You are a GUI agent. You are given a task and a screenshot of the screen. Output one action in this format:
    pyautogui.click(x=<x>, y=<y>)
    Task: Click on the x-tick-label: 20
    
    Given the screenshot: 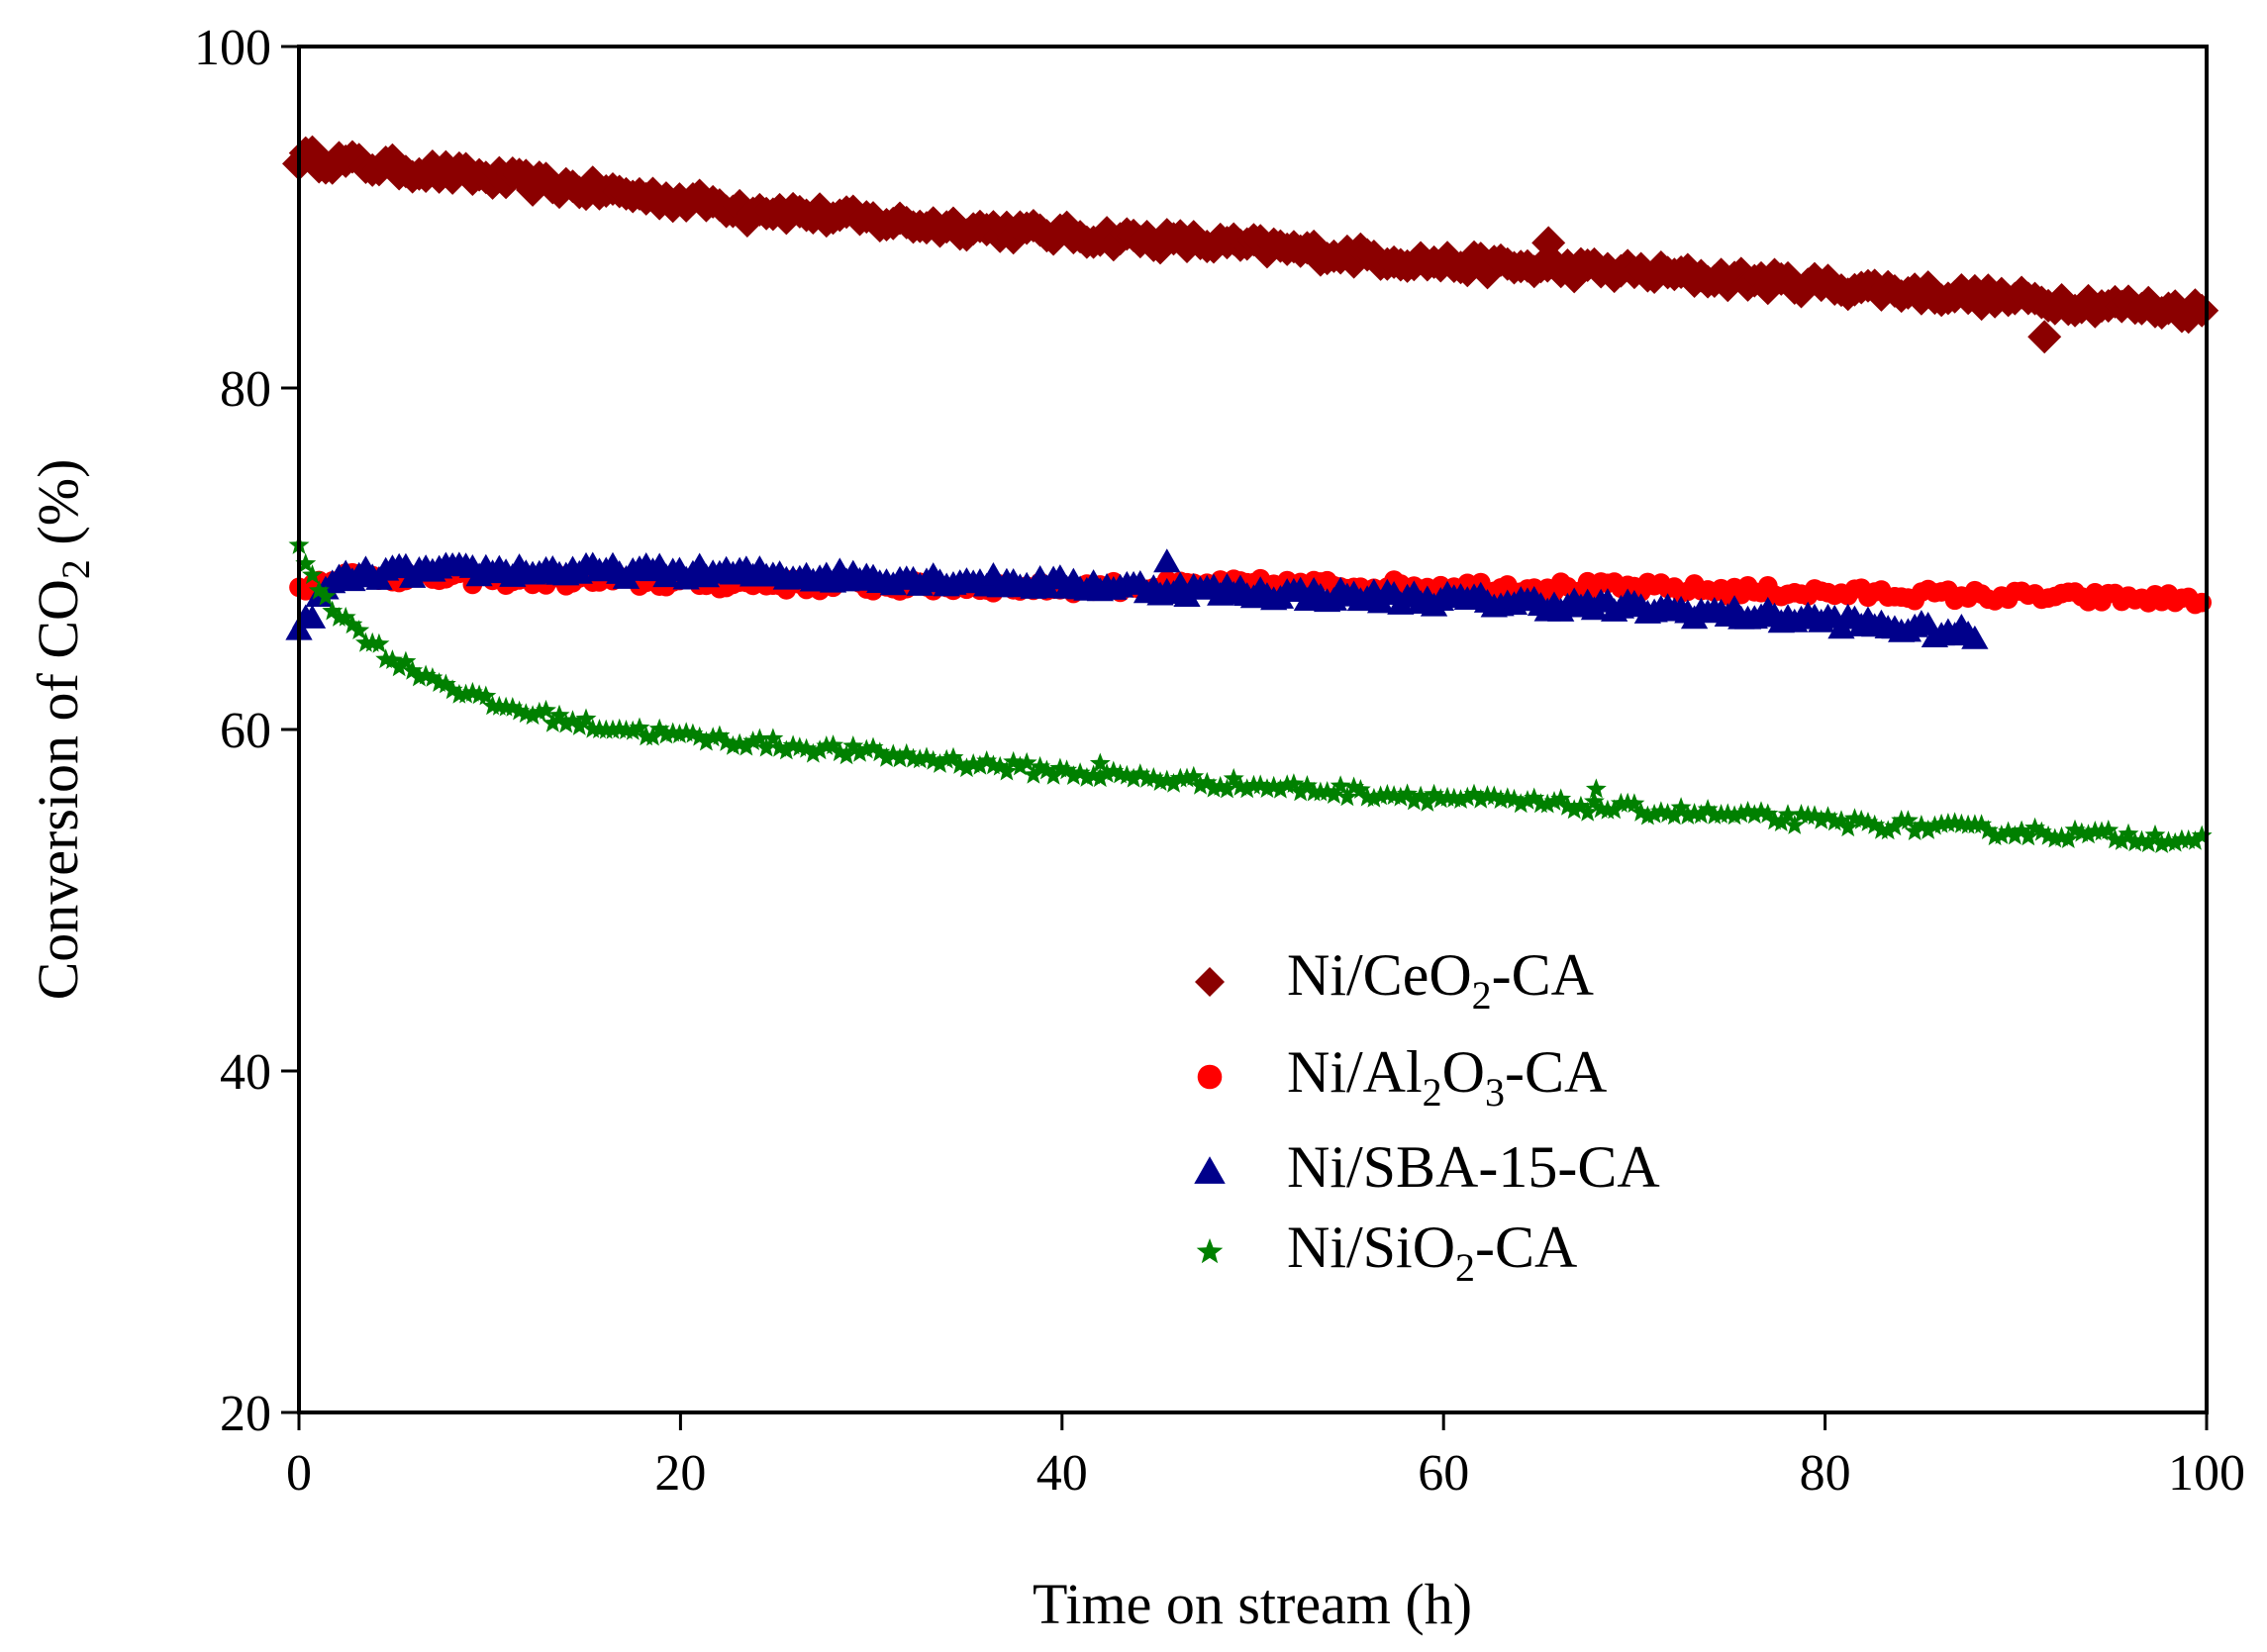 What is the action you would take?
    pyautogui.click(x=680, y=1473)
    